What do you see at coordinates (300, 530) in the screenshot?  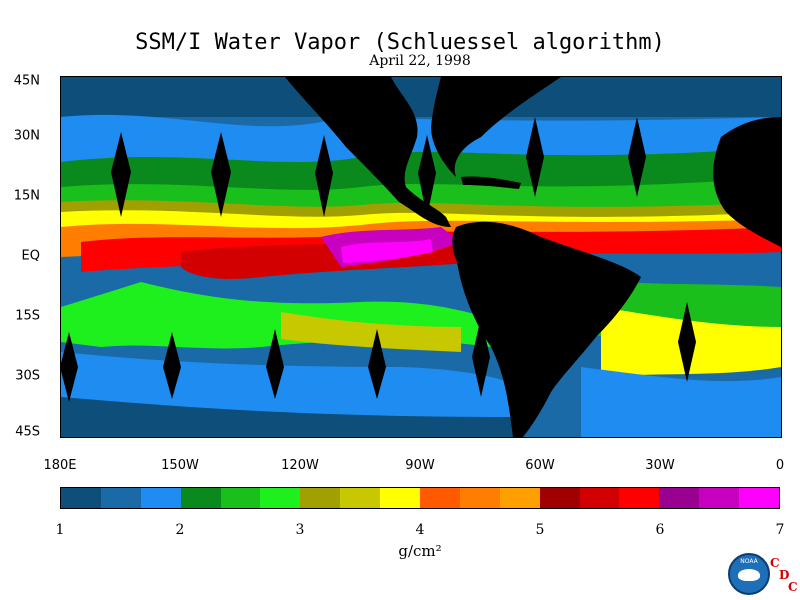 I see `colorbar-tick-3: 3` at bounding box center [300, 530].